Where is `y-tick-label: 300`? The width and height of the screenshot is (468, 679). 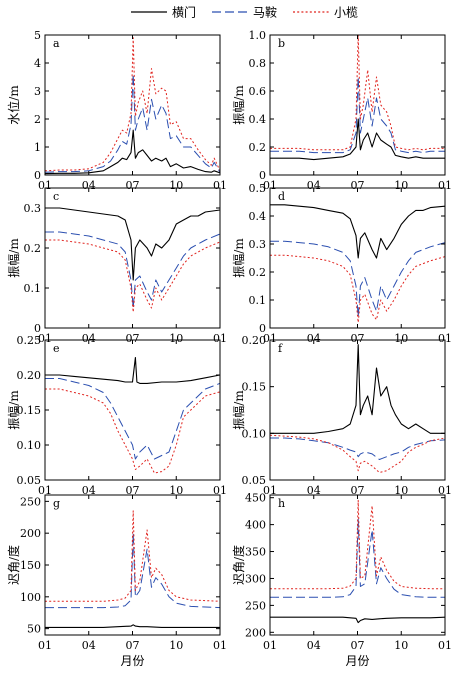
y-tick-label: 300 is located at coordinates (255, 578).